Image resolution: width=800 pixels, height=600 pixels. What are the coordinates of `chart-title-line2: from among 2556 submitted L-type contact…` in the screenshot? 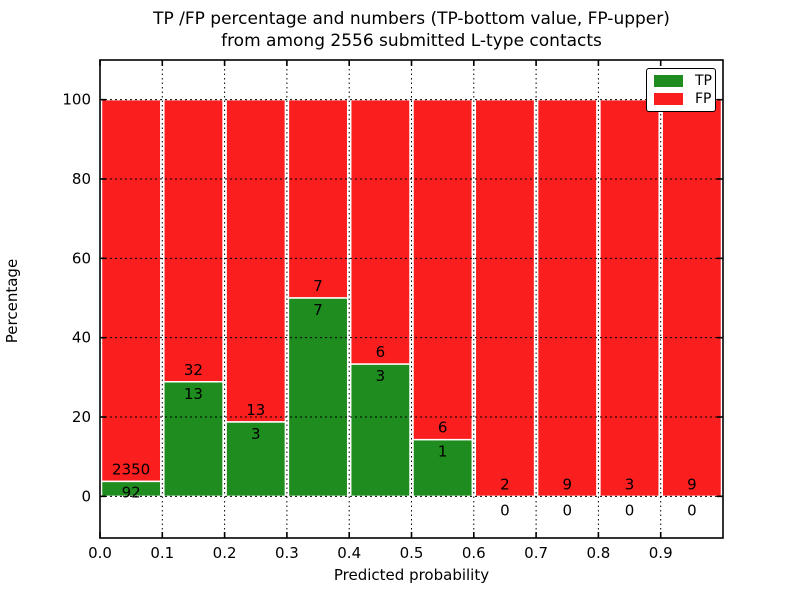 It's located at (411, 41).